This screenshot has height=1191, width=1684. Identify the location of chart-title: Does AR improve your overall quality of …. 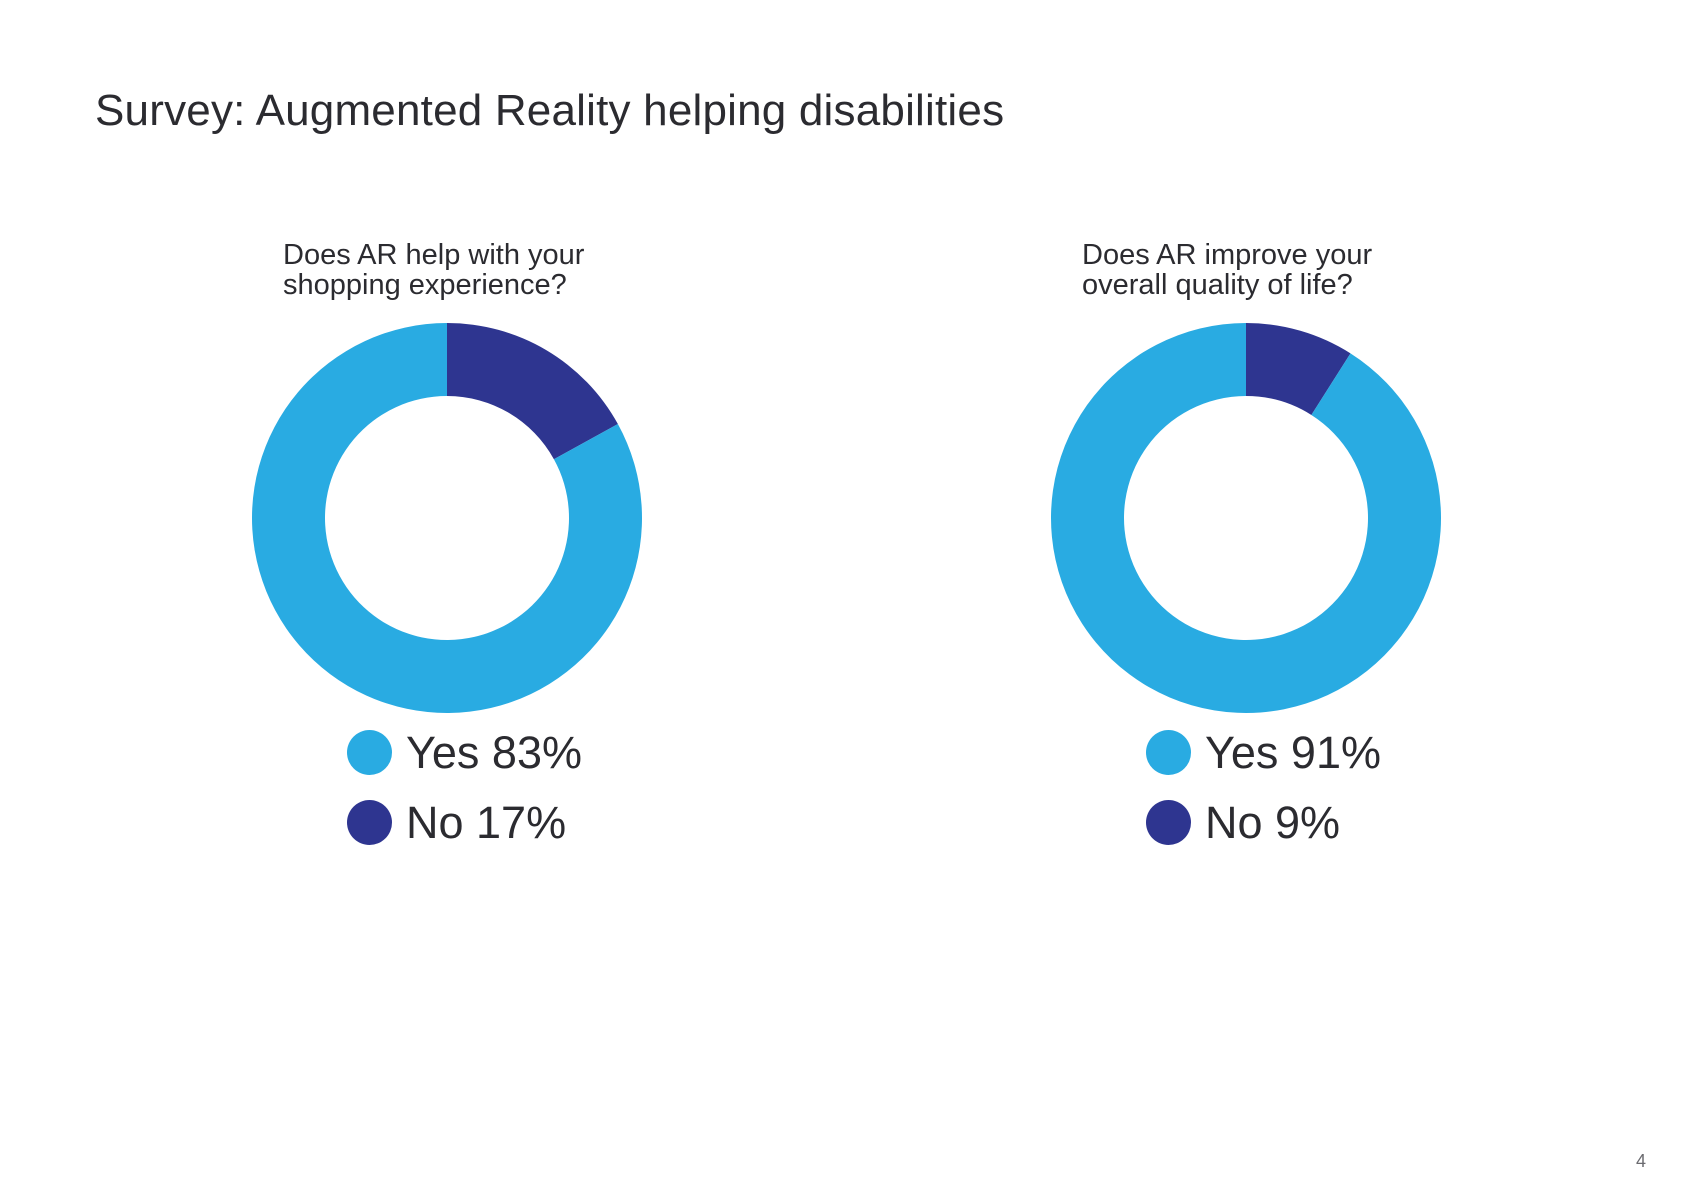
(1227, 270).